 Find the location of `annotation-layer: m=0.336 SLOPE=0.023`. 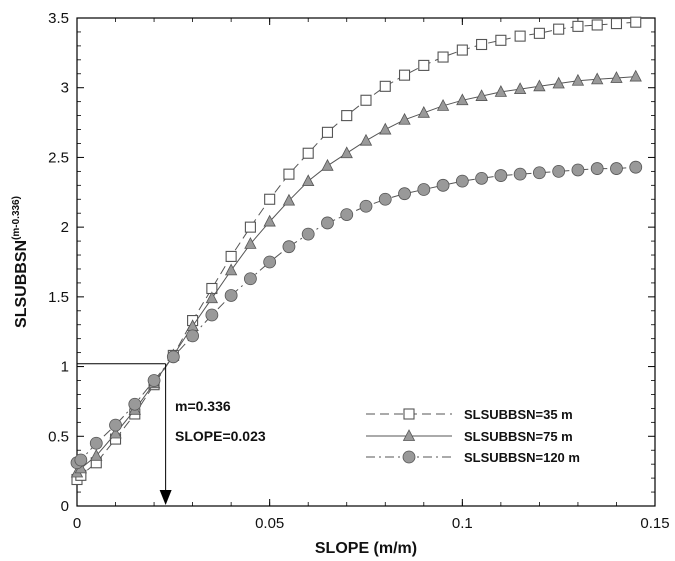

annotation-layer: m=0.336 SLOPE=0.023 is located at coordinates (171, 434).